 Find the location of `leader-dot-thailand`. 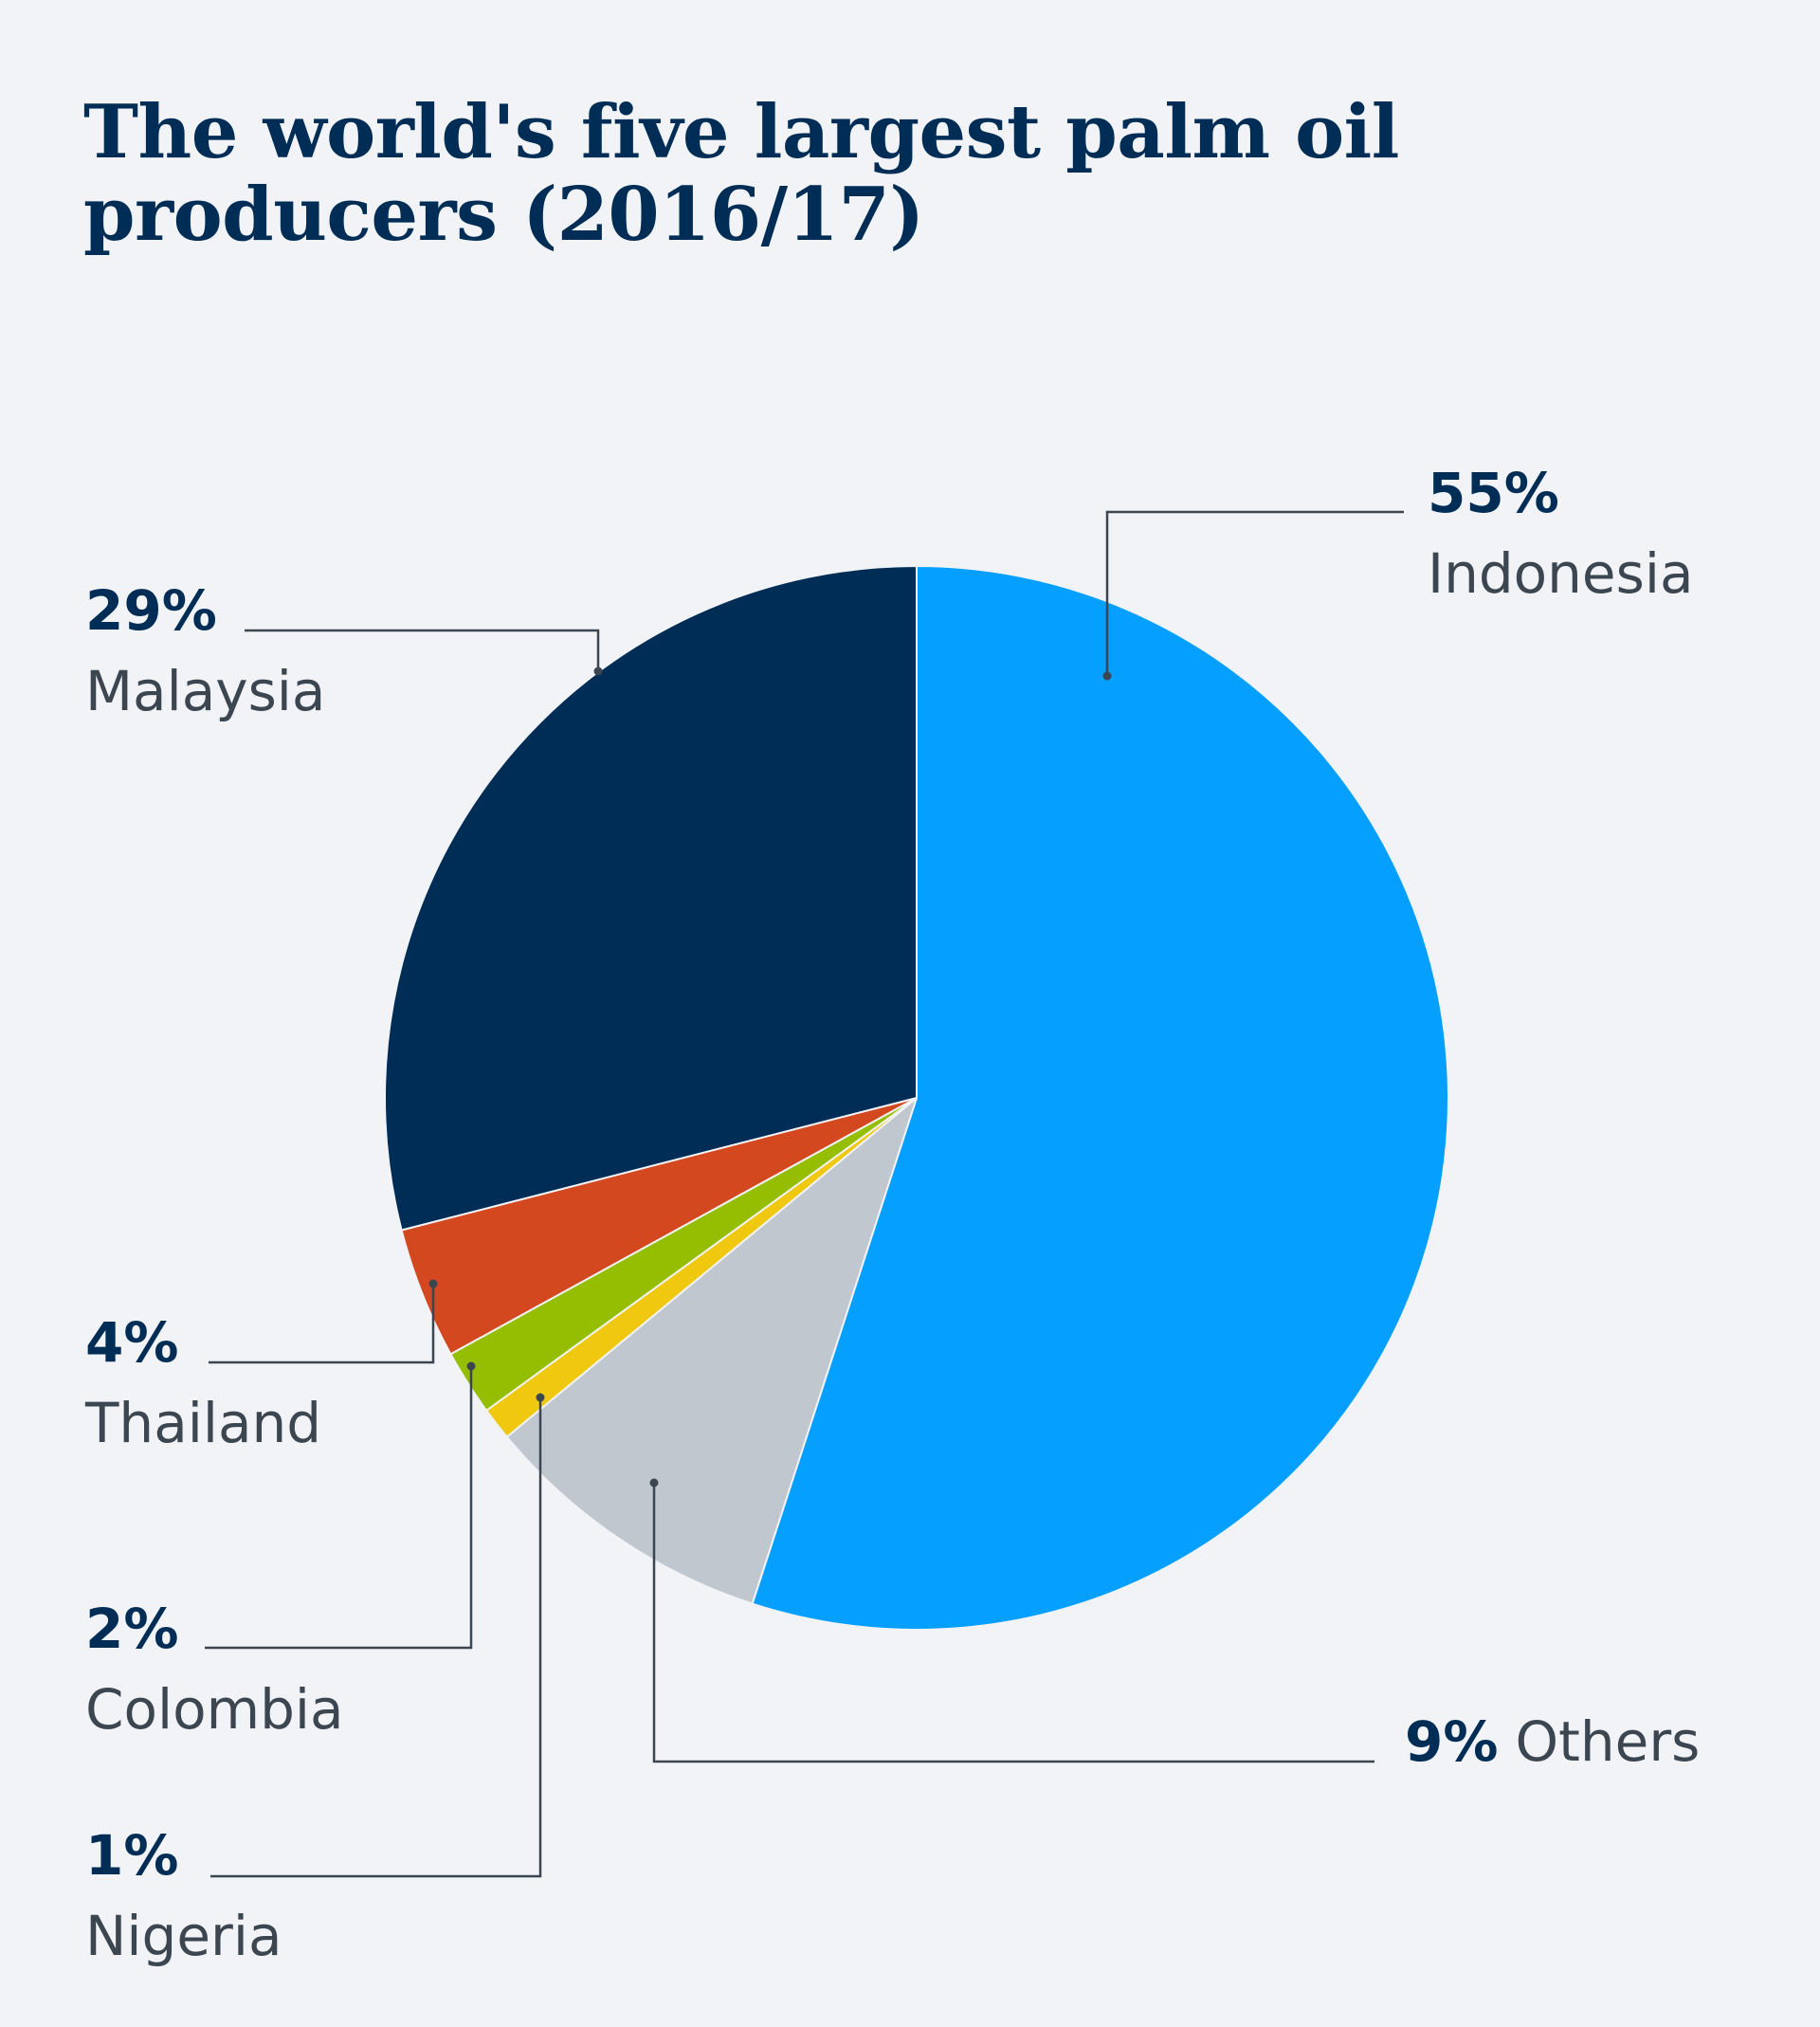

leader-dot-thailand is located at coordinates (433, 1283).